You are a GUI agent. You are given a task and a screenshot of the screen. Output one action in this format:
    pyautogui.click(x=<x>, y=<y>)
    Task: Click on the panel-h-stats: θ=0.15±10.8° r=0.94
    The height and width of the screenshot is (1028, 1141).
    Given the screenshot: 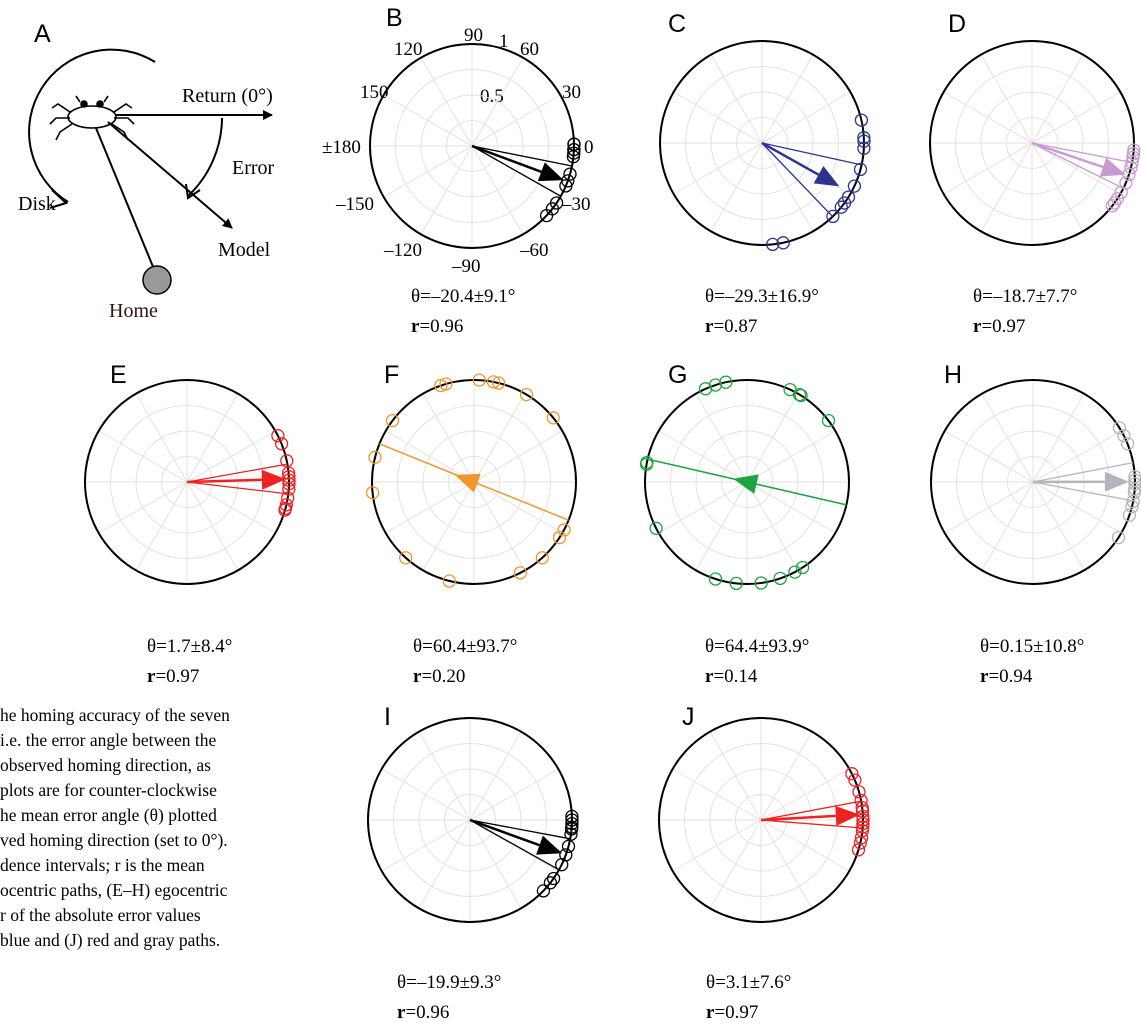 What is the action you would take?
    pyautogui.click(x=1032, y=662)
    